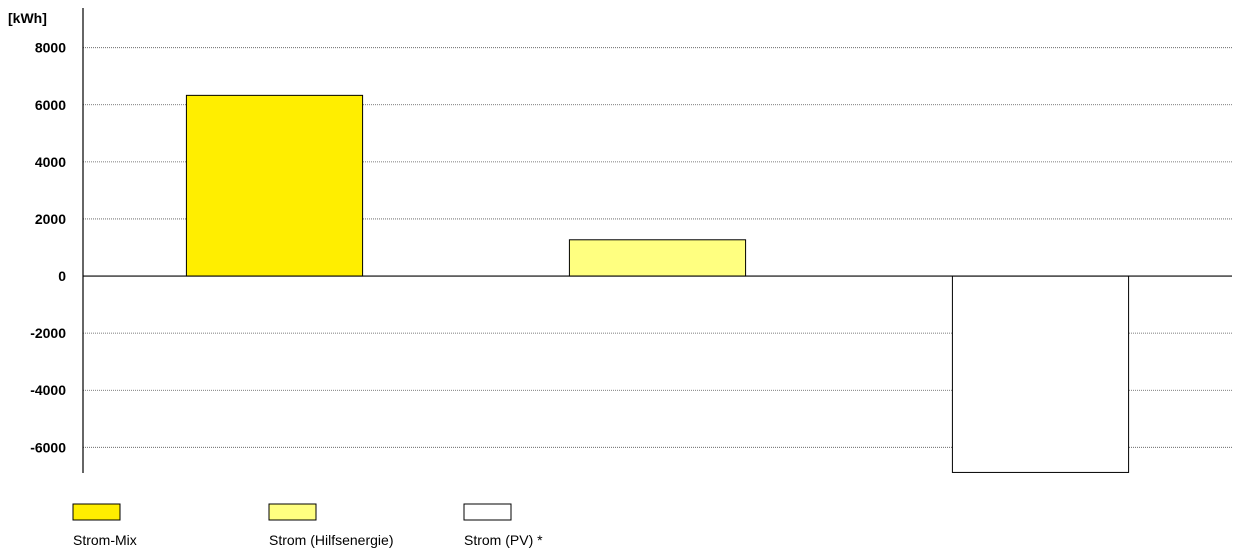 The image size is (1244, 553). I want to click on y-tick-label: 0, so click(62, 276).